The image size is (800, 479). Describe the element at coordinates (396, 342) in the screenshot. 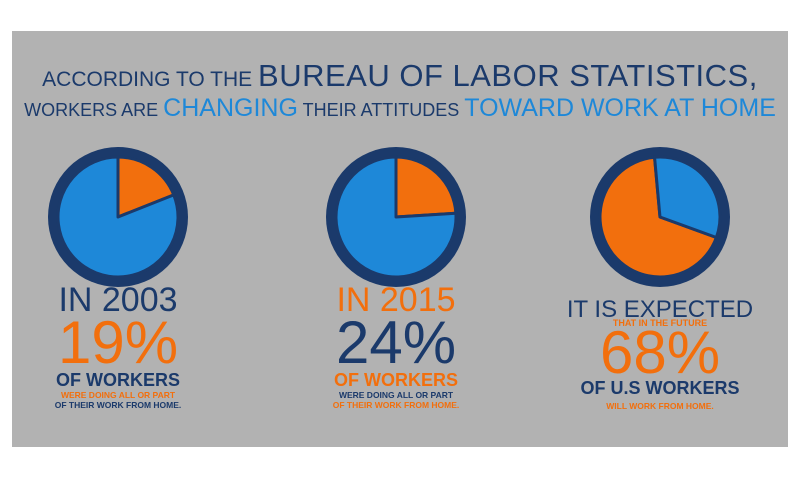

I see `percent-value: 24%` at that location.